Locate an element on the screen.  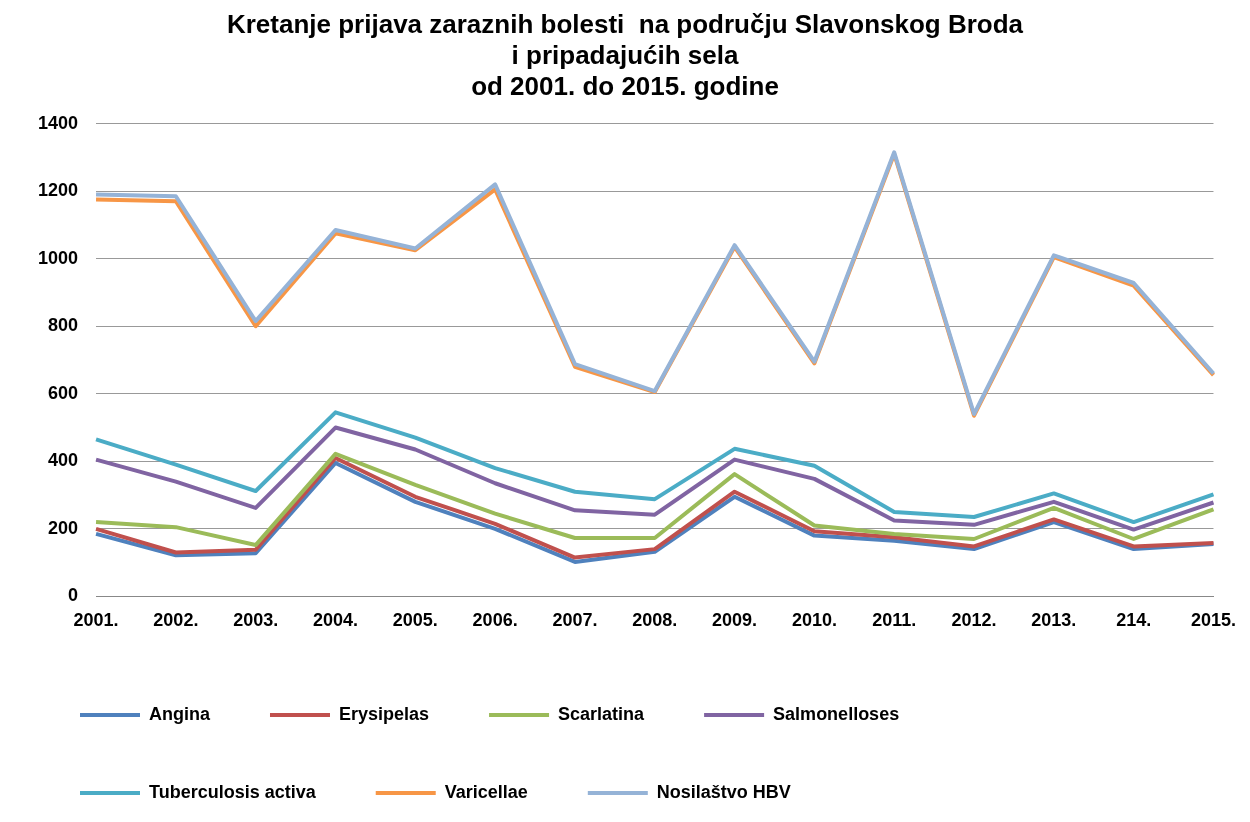
x-tick-label: 2013. is located at coordinates (1054, 620).